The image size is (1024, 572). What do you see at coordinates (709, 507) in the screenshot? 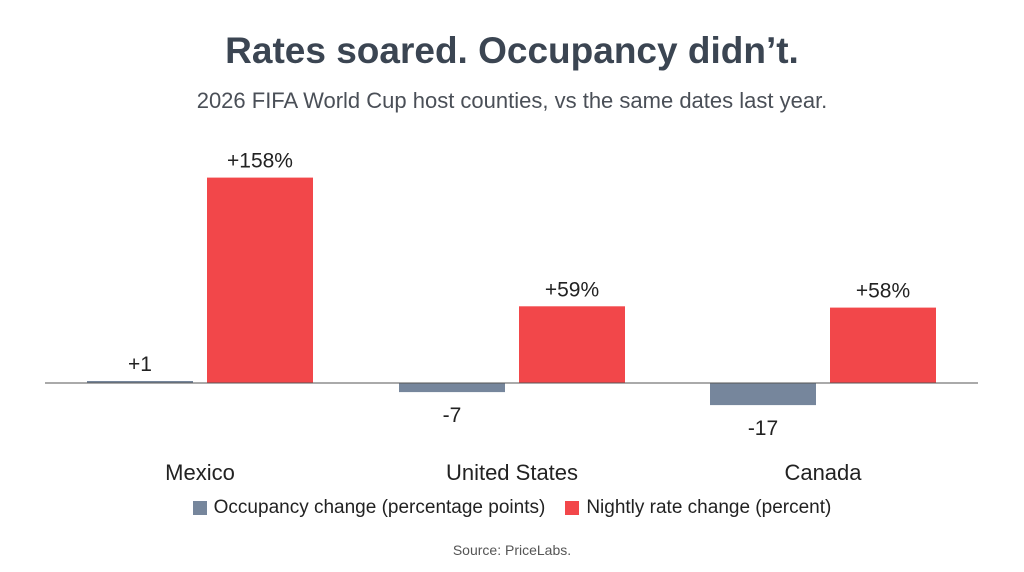
I see `legend-label-rate: Nightly rate change (percent)` at bounding box center [709, 507].